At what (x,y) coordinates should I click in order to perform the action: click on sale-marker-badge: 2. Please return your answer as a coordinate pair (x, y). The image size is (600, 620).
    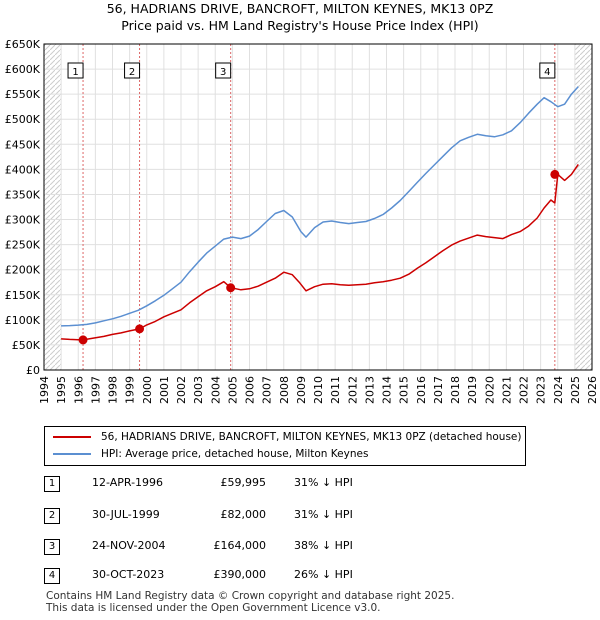
    Looking at the image, I should click on (52, 516).